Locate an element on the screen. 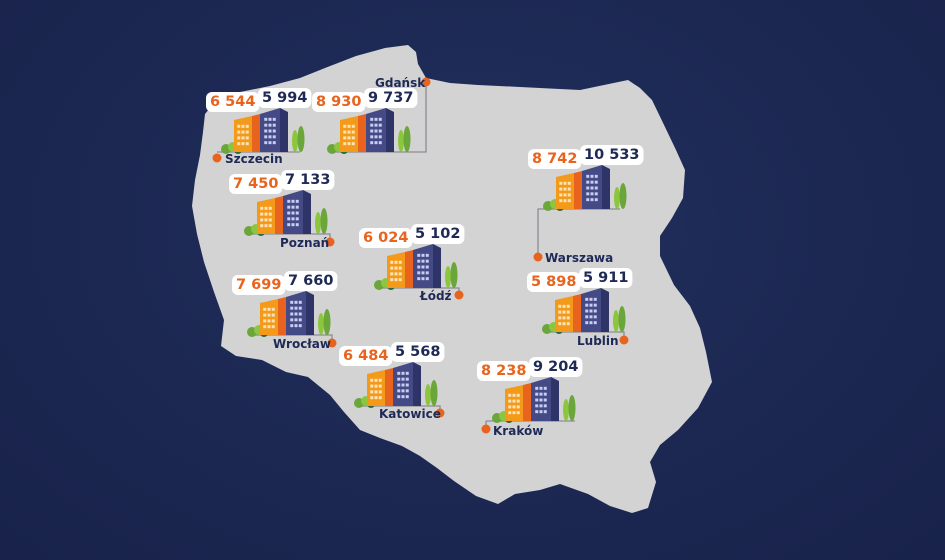  city-marker-poznań: 7 450 7 133 Poznań is located at coordinates (282, 210).